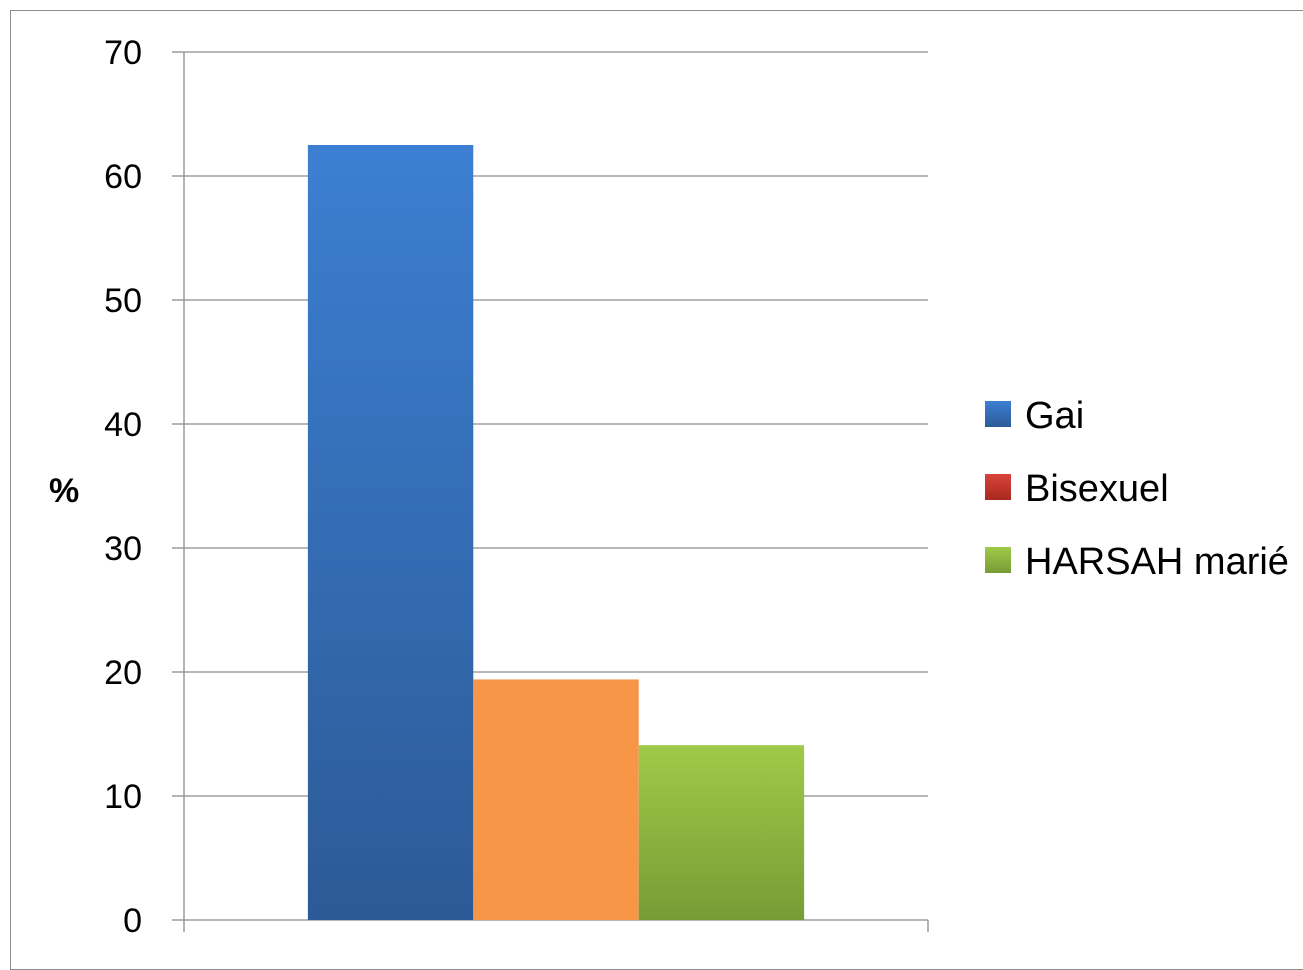 The width and height of the screenshot is (1303, 970). I want to click on legend-item: Bisexuel, so click(1077, 489).